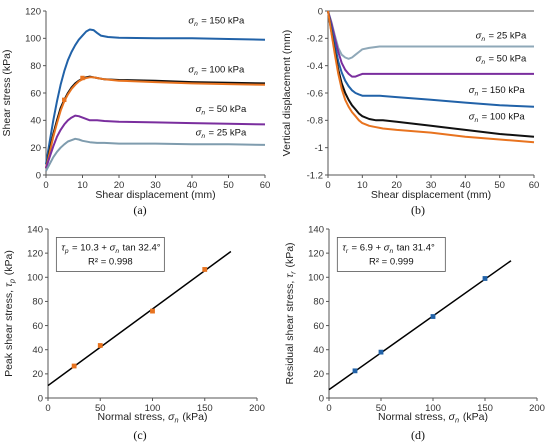 This screenshot has height=444, width=550. I want to click on equation-text: τr = 6.9 + σn tan 31.4°, so click(388, 248).